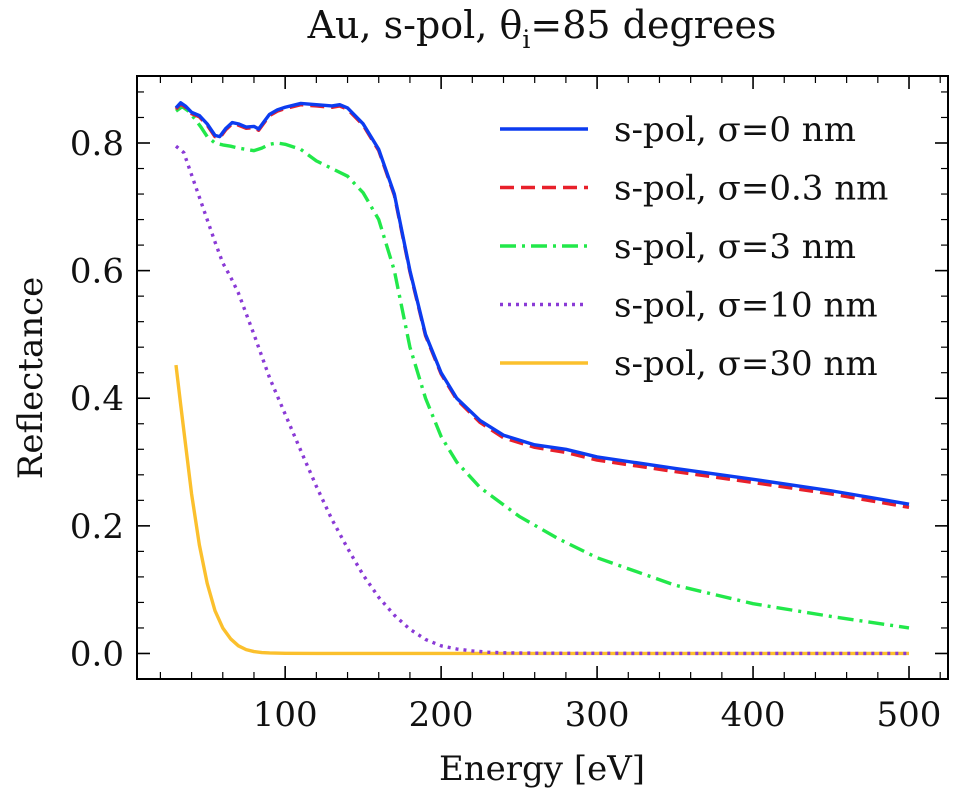 The height and width of the screenshot is (805, 965). What do you see at coordinates (653, 25) in the screenshot?
I see `chart-title-tail: =85 degrees` at bounding box center [653, 25].